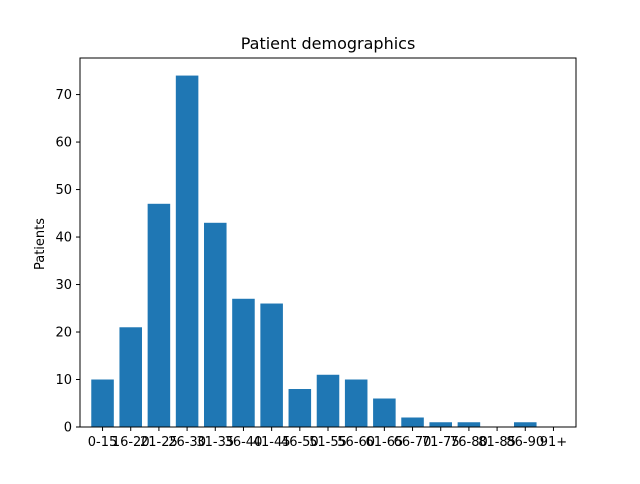  What do you see at coordinates (63, 285) in the screenshot?
I see `y-tick-label: 30` at bounding box center [63, 285].